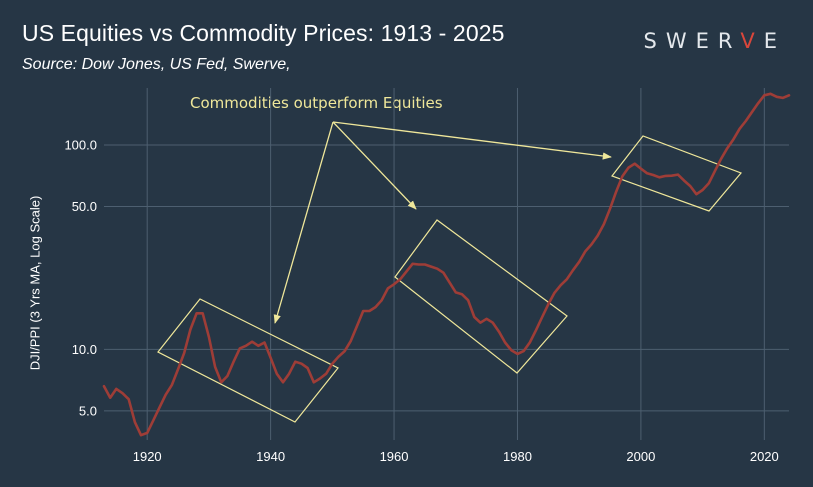 The height and width of the screenshot is (487, 813). Describe the element at coordinates (270, 456) in the screenshot. I see `x-tick-label: 1940` at that location.